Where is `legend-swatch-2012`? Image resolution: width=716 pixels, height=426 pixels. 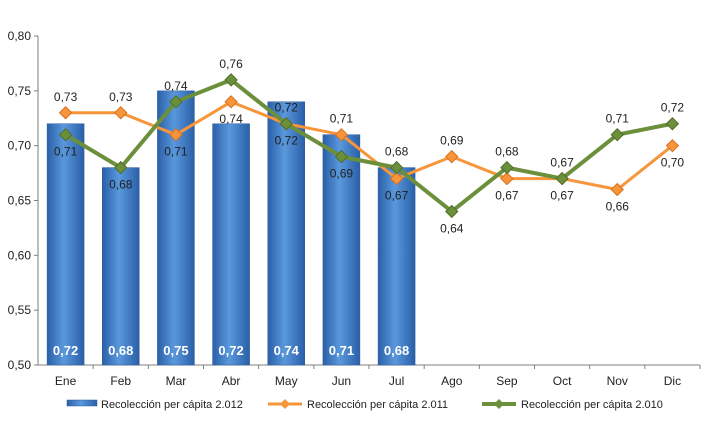
legend-swatch-2012 is located at coordinates (82, 403).